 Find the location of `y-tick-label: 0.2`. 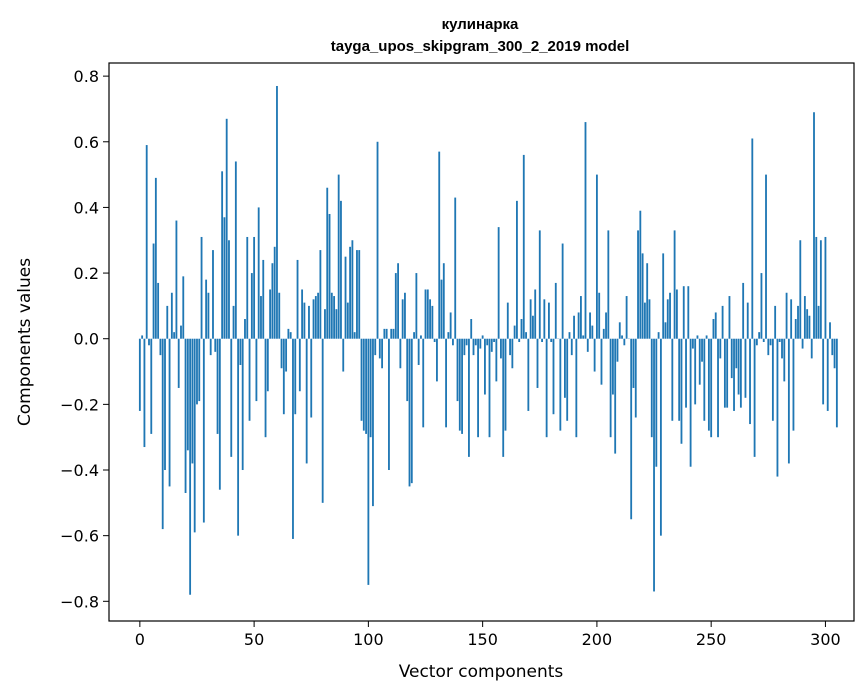

y-tick-label: 0.2 is located at coordinates (86, 273).